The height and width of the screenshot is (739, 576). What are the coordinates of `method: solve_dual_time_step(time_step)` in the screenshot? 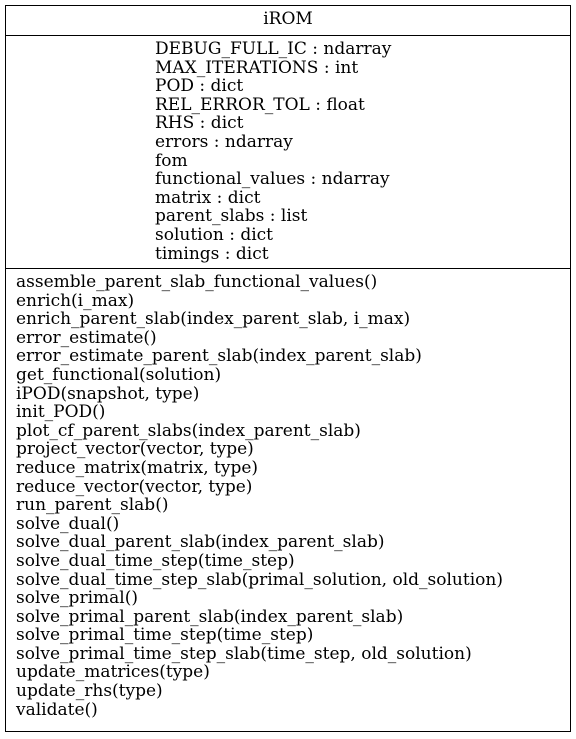 It's located at (155, 560).